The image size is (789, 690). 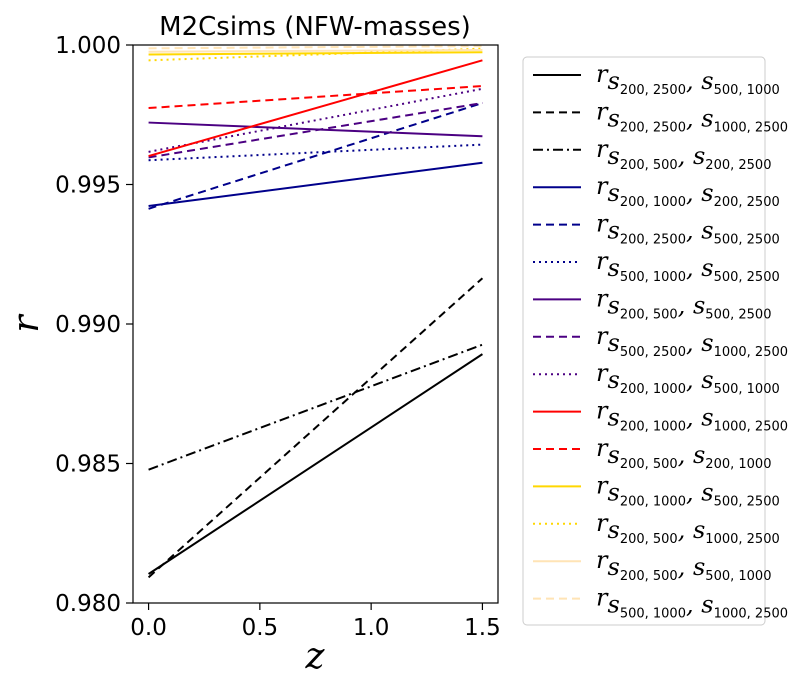 What do you see at coordinates (688, 79) in the screenshot?
I see `legend-label-1: rs200, 2500, s500, 1000` at bounding box center [688, 79].